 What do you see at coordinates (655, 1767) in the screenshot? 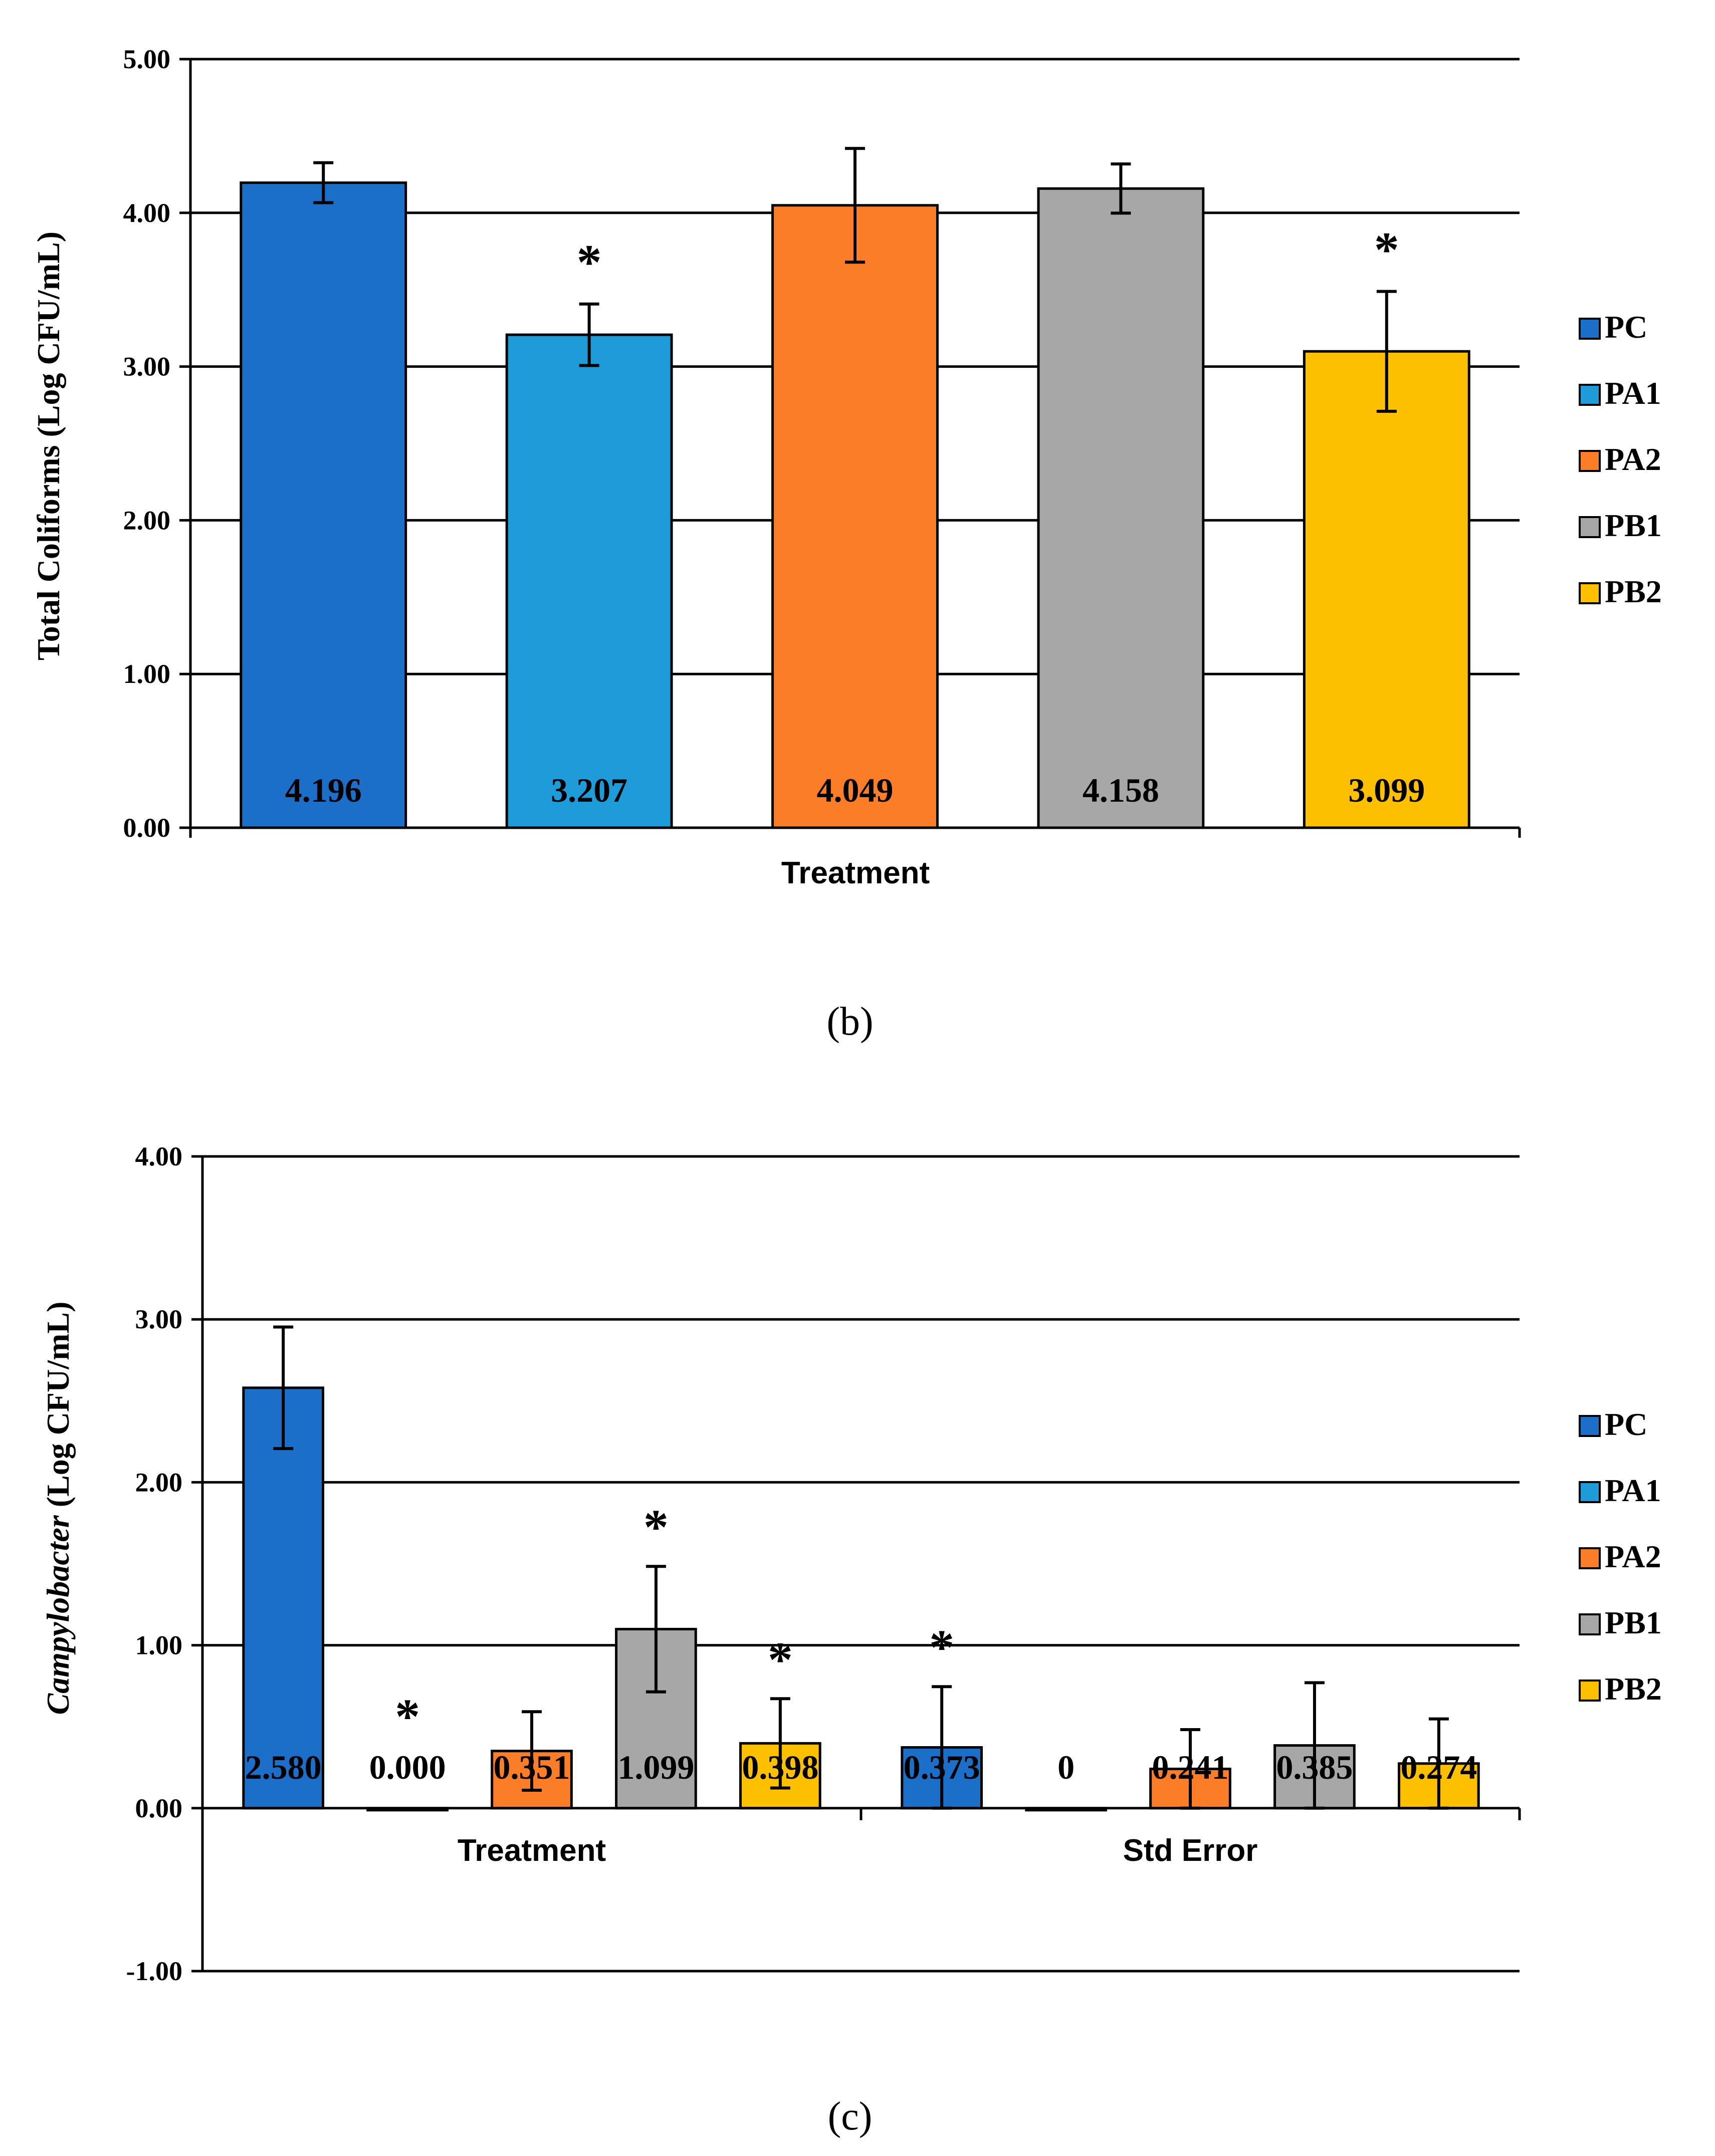
I see `data-label-pb1: 1.099` at bounding box center [655, 1767].